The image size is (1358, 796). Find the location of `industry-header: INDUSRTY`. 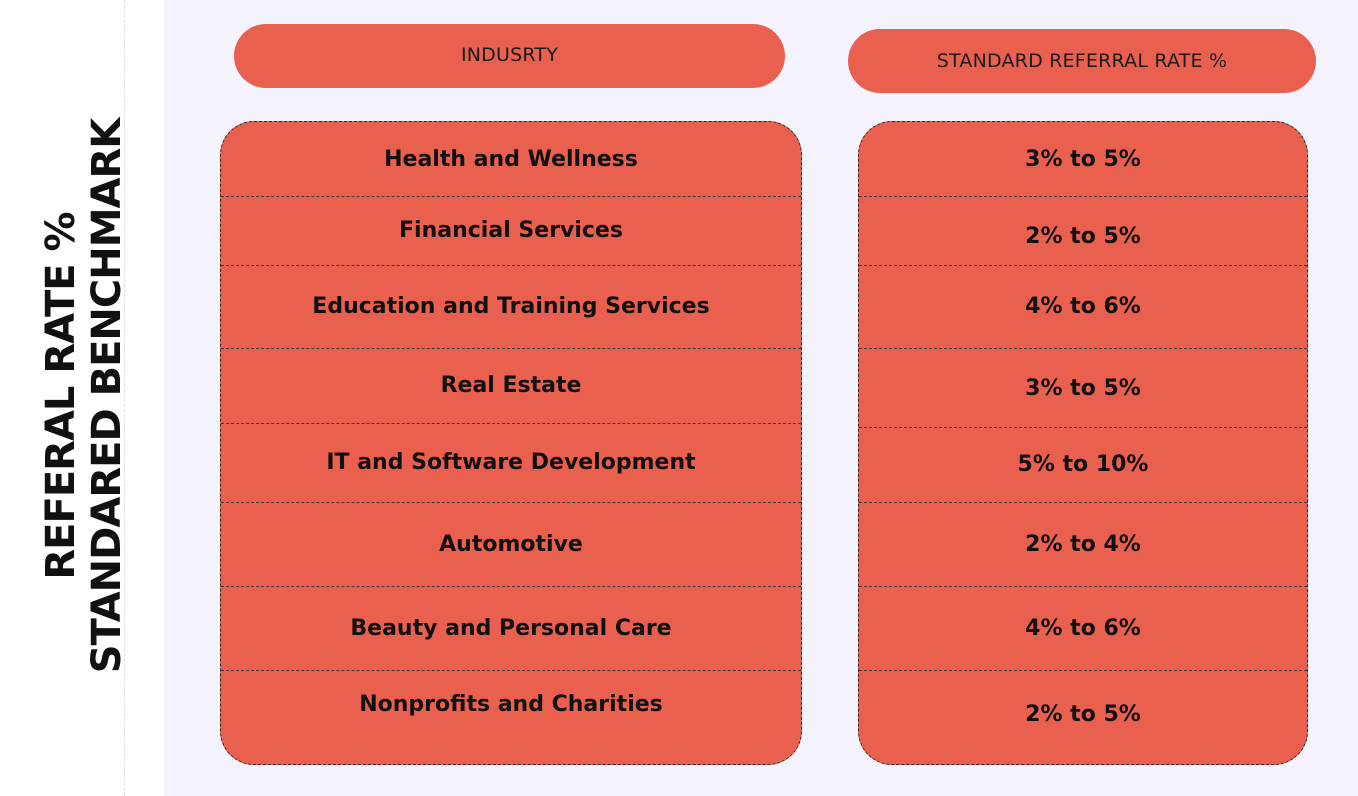

industry-header: INDUSRTY is located at coordinates (509, 56).